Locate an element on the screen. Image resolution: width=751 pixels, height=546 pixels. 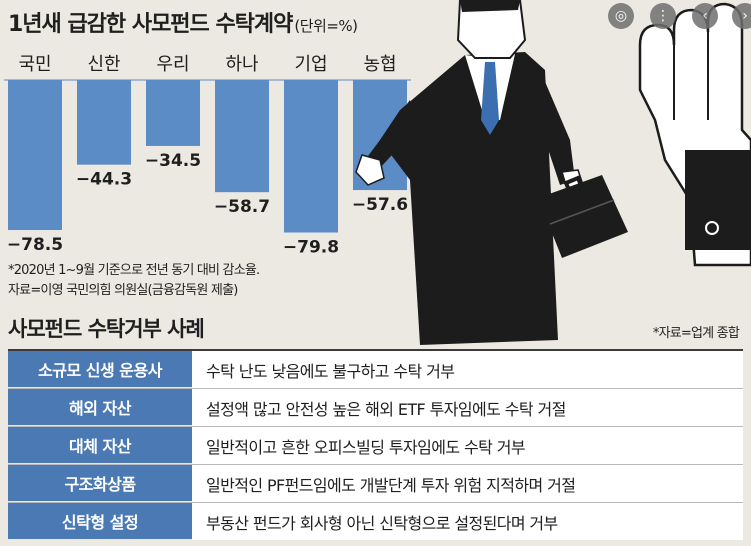
data-label: −44.3 is located at coordinates (104, 180).